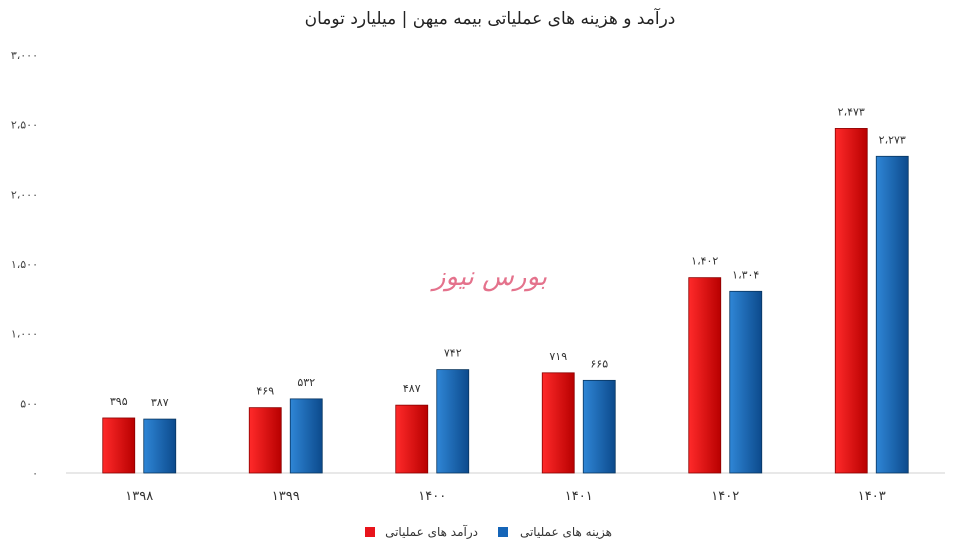 The width and height of the screenshot is (980, 558). Describe the element at coordinates (24, 194) in the screenshot. I see `y-tick-label: ۲،۰۰۰` at that location.